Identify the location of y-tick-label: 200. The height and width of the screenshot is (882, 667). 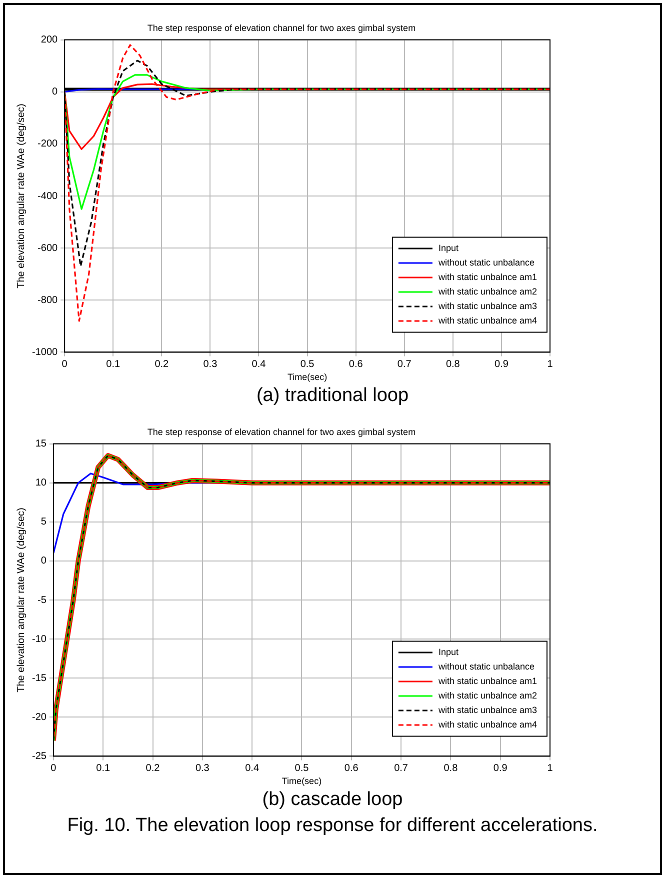
(49, 40).